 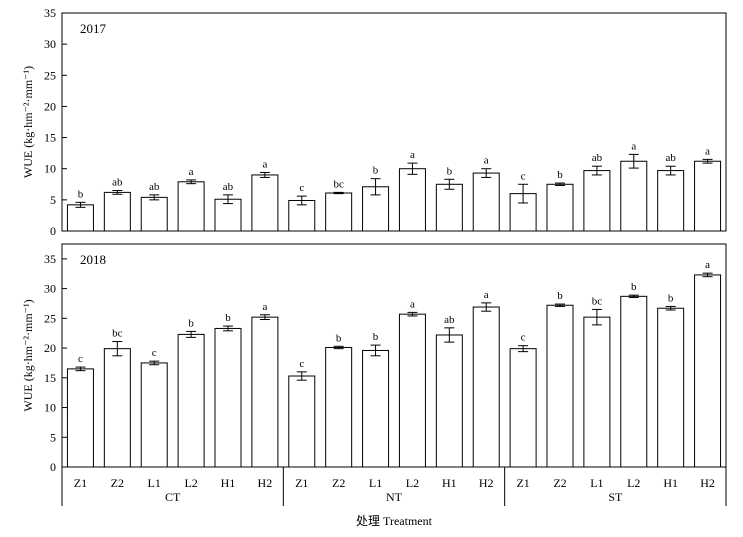 What do you see at coordinates (50, 13) in the screenshot?
I see `y-tick-label: 35` at bounding box center [50, 13].